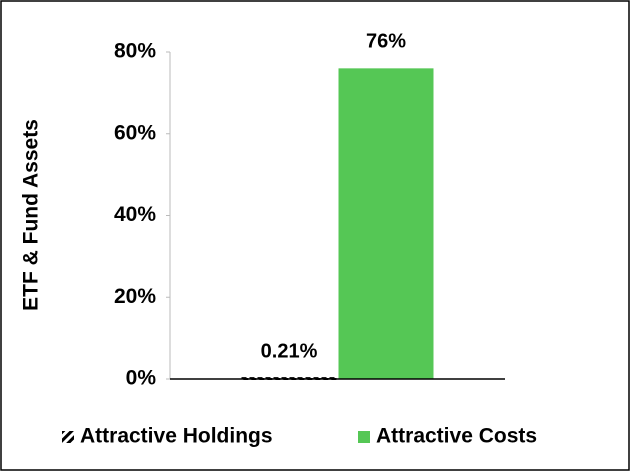  What do you see at coordinates (289, 351) in the screenshot?
I see `value-label: 0.21%` at bounding box center [289, 351].